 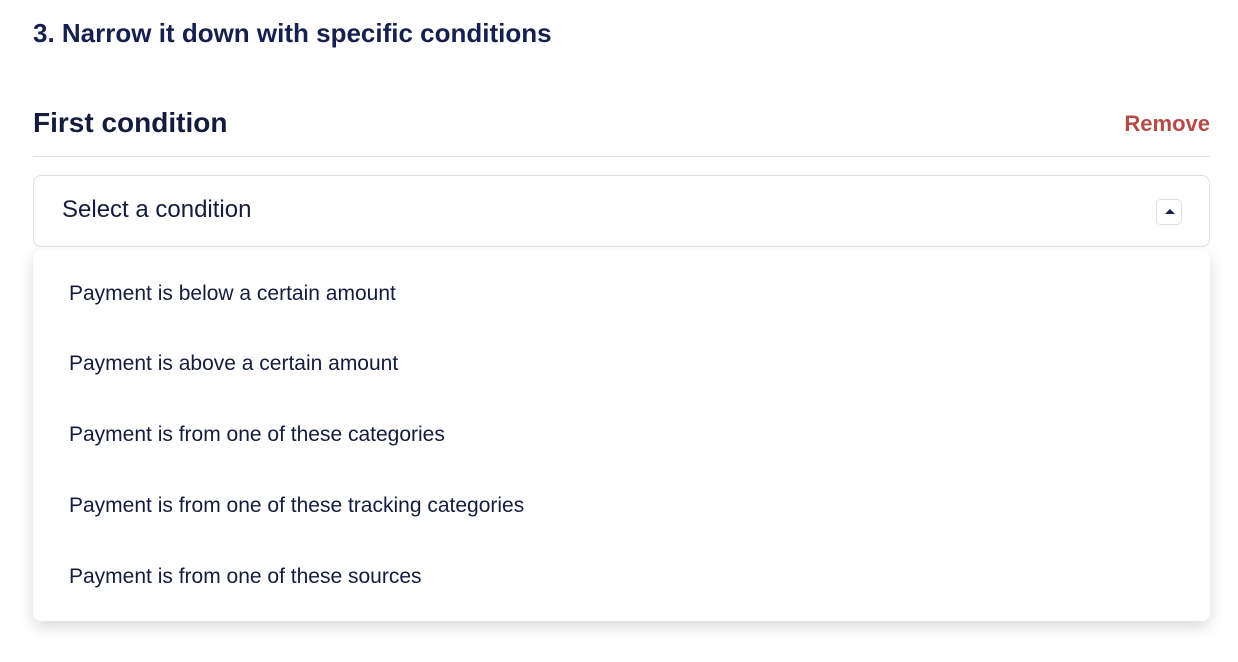 I want to click on menu-option: Payment is from one of these sources, so click(x=245, y=576).